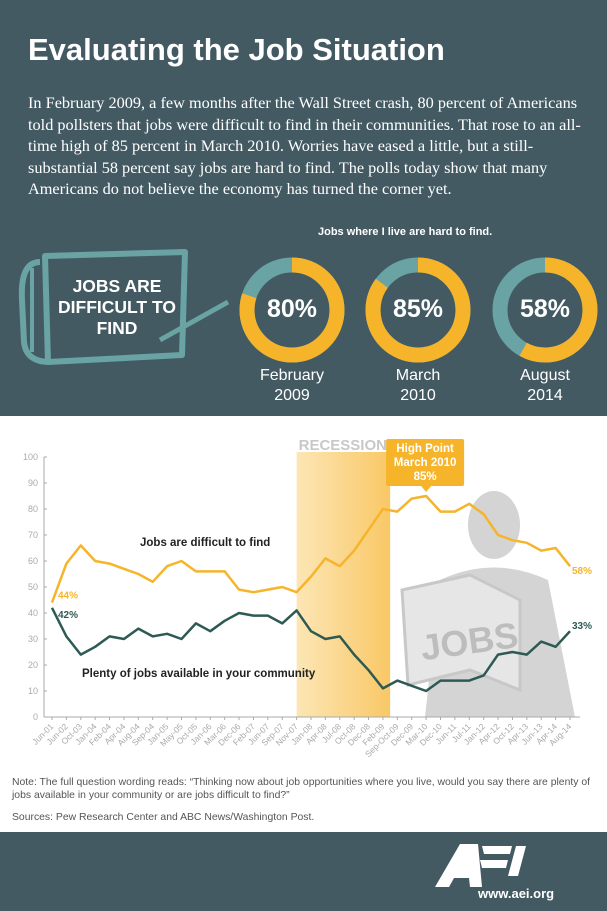 This screenshot has width=607, height=911. Describe the element at coordinates (582, 626) in the screenshot. I see `series-end-label: 33%` at that location.